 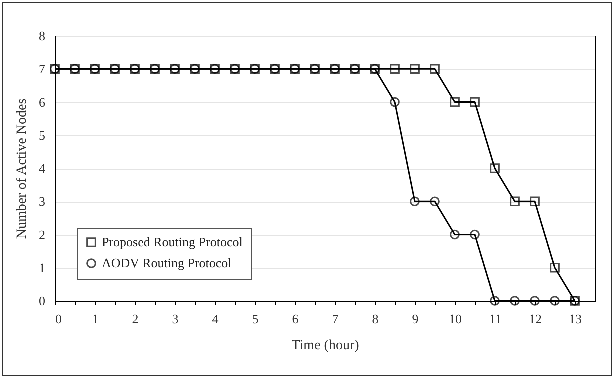 I want to click on x-tick-label: 6, so click(x=296, y=319).